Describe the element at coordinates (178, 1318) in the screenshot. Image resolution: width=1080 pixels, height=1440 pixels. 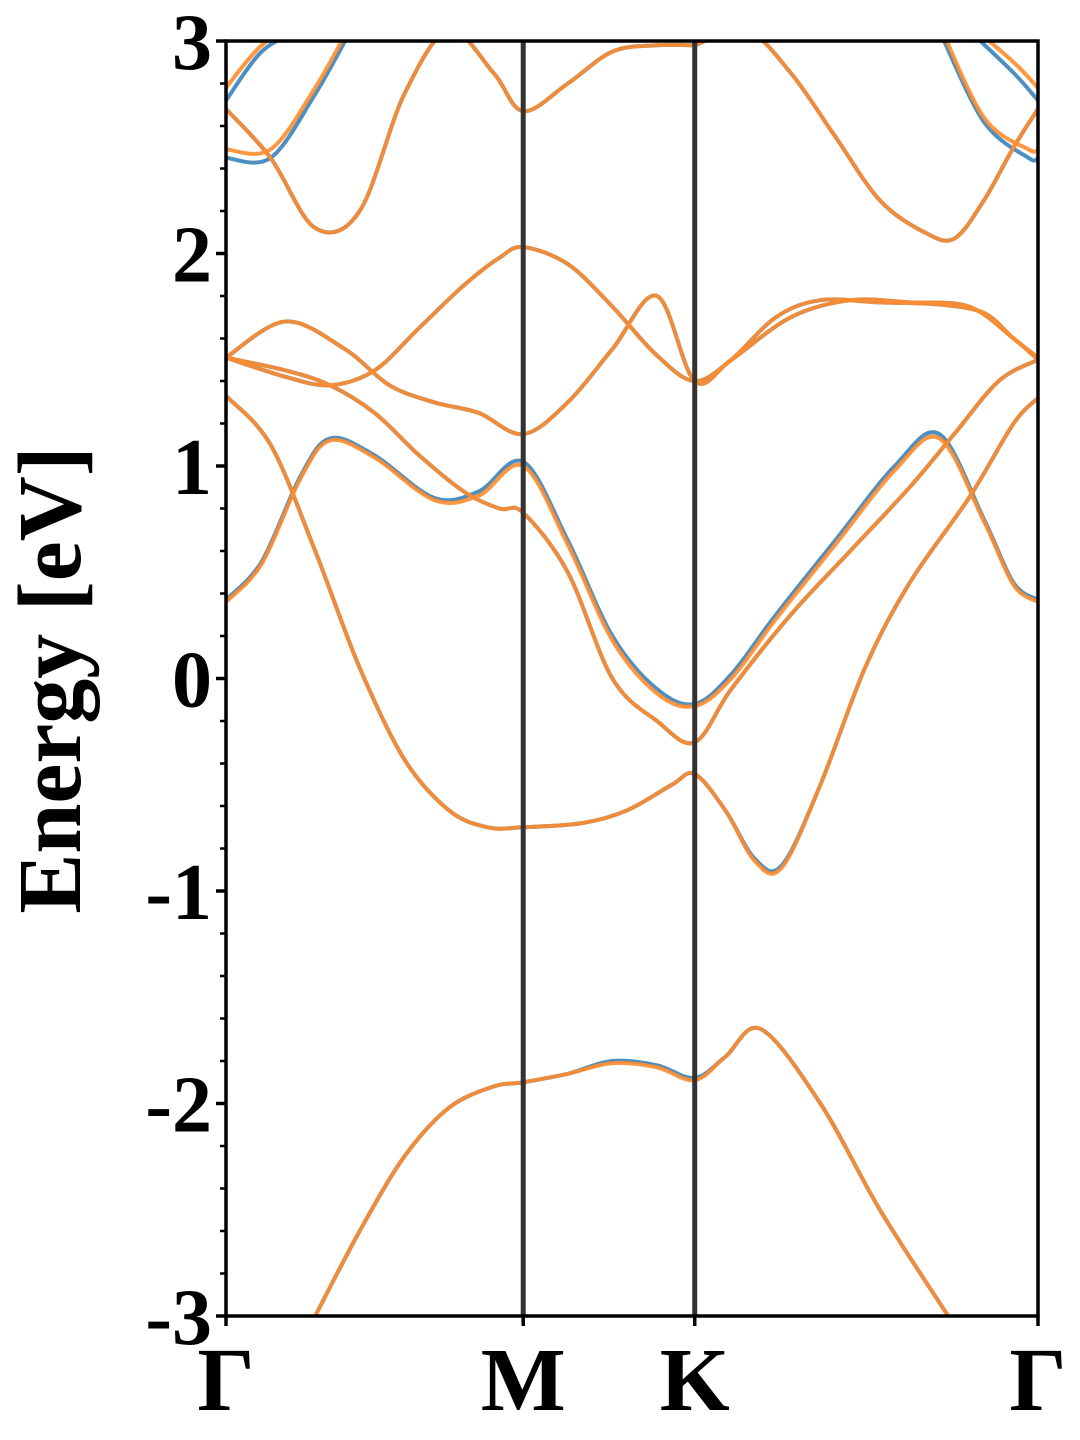
I see `y-tick-label: -3` at that location.